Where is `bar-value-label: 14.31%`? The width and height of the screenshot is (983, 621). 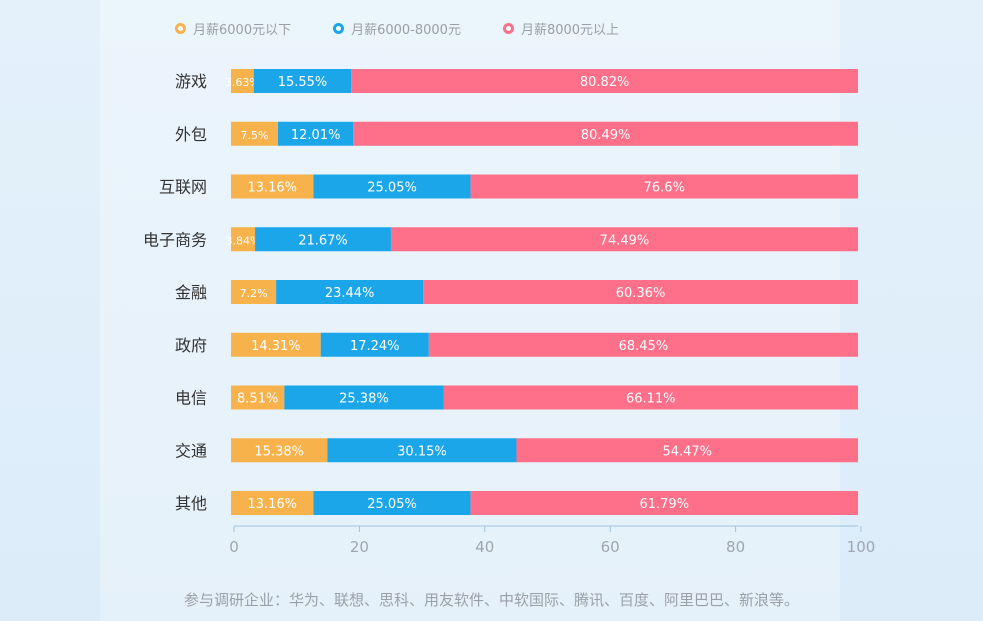
bar-value-label: 14.31% is located at coordinates (276, 346).